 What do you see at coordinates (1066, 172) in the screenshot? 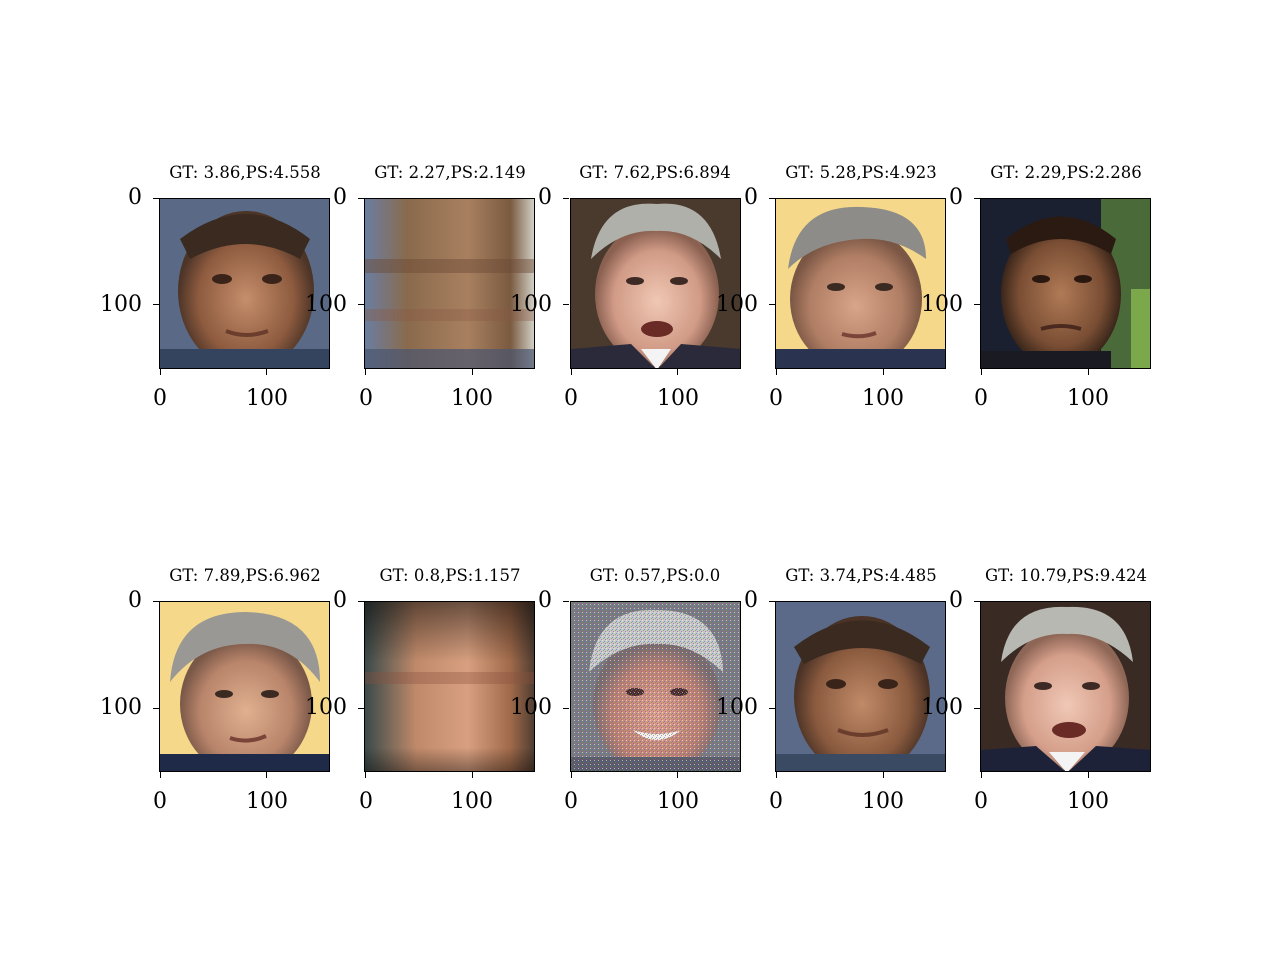
I see `panel-title: GT: 2.29,PS:2.286` at bounding box center [1066, 172].